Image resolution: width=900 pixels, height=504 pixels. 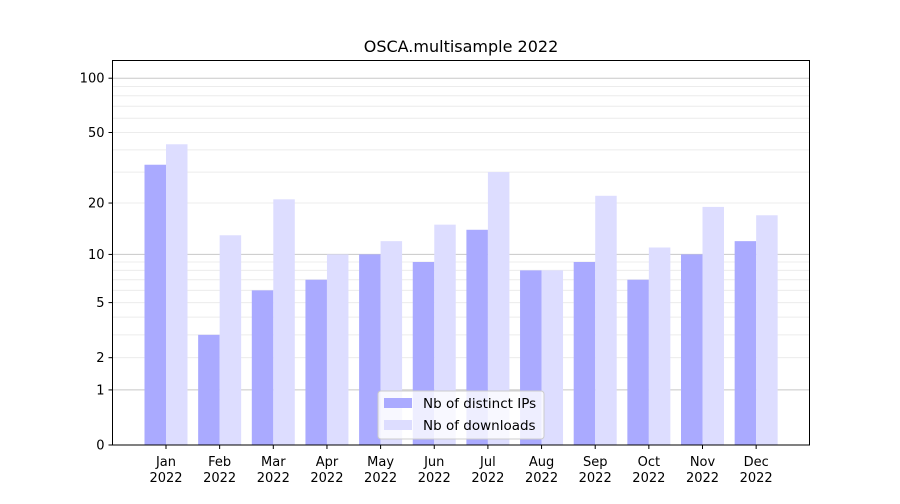 What do you see at coordinates (702, 470) in the screenshot?
I see `x-tick-label: Nov 2022` at bounding box center [702, 470].